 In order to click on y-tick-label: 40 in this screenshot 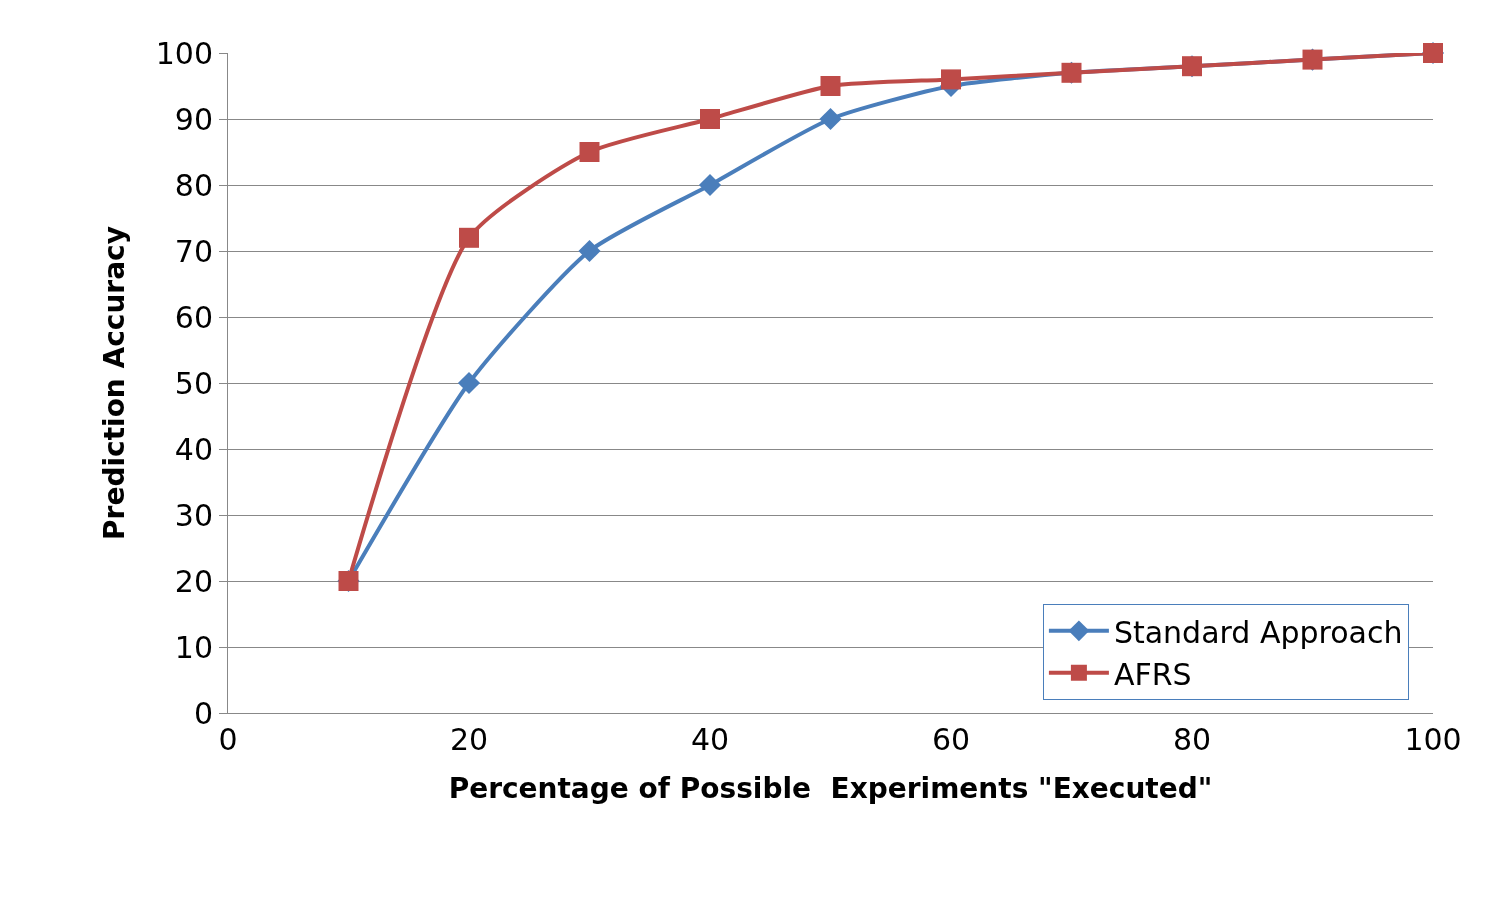, I will do `click(193, 449)`.